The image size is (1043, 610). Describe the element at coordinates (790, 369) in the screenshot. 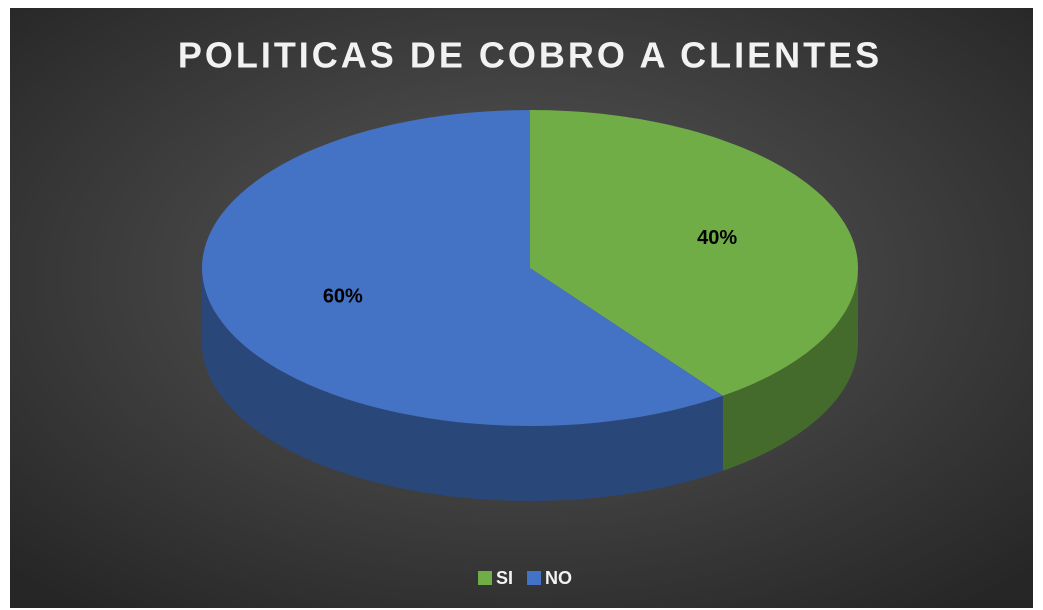

I see `slice-side` at that location.